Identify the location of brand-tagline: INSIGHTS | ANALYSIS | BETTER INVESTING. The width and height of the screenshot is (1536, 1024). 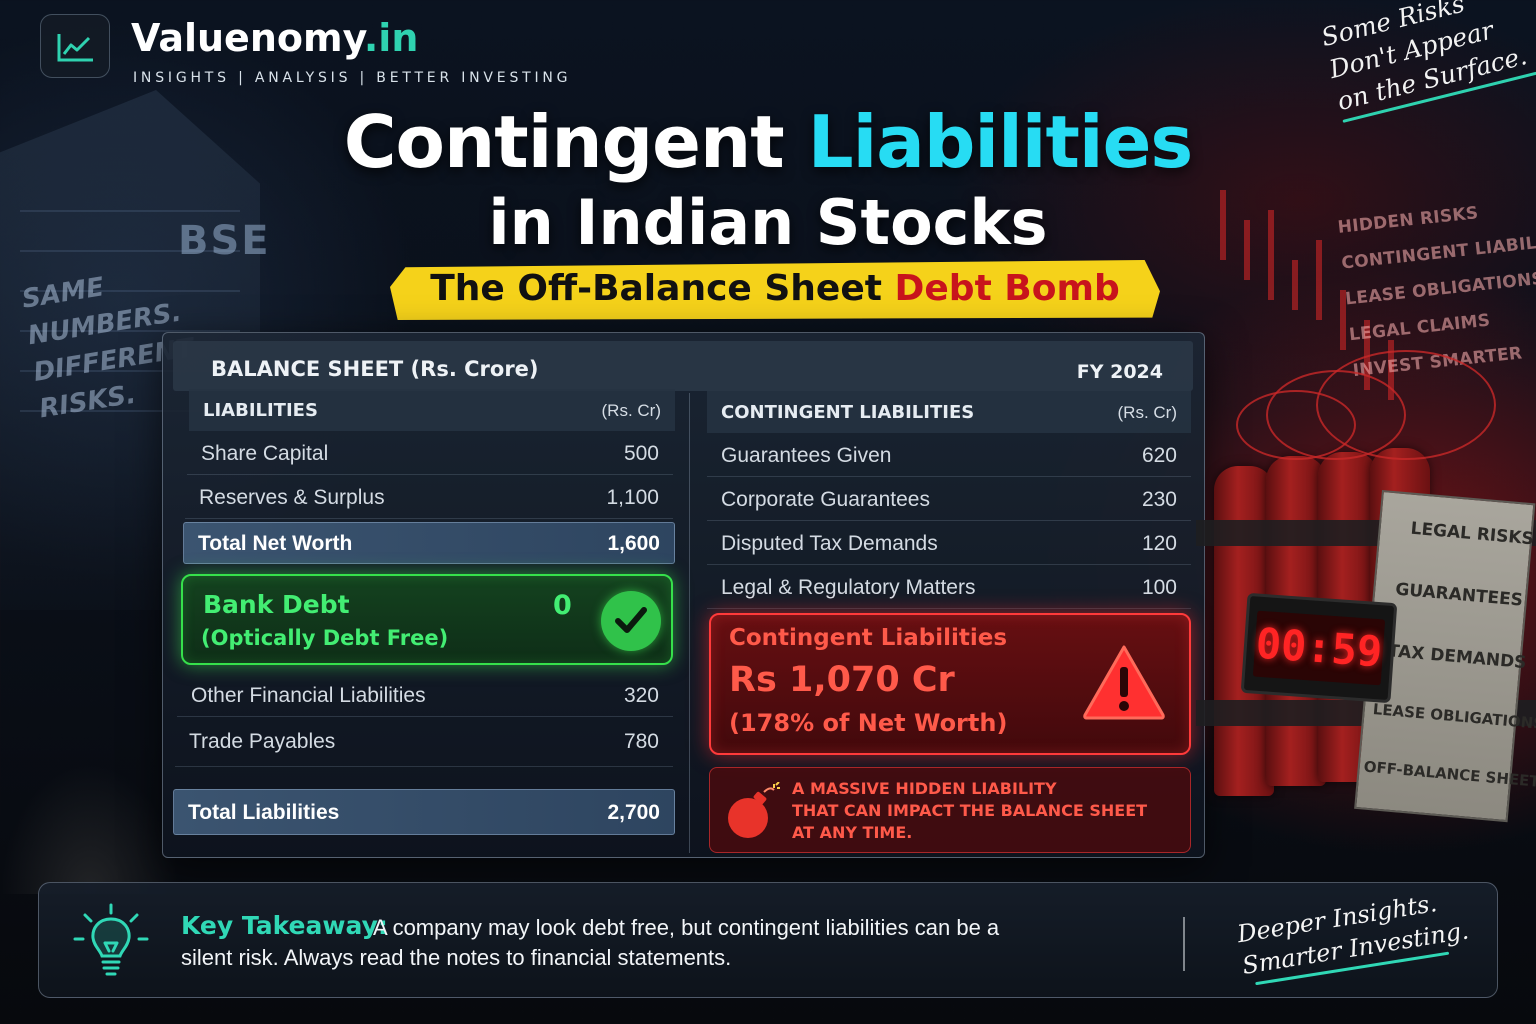
(352, 78).